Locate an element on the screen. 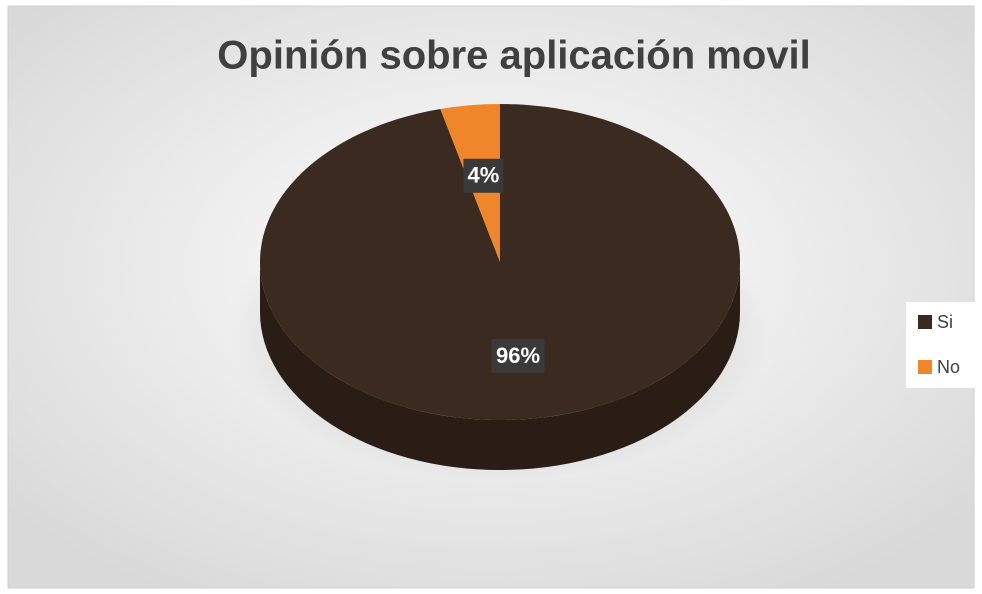  labels: 96% 4% is located at coordinates (504, 266).